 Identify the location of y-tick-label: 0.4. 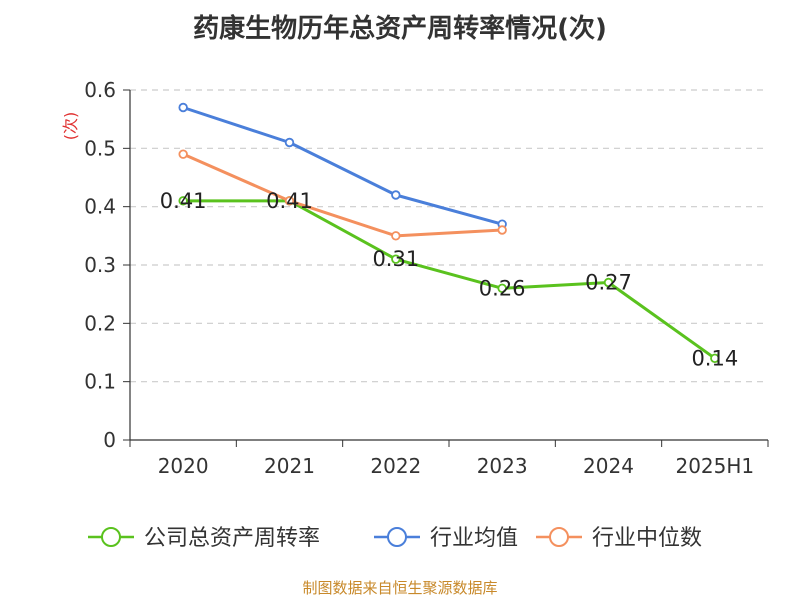
(100, 207).